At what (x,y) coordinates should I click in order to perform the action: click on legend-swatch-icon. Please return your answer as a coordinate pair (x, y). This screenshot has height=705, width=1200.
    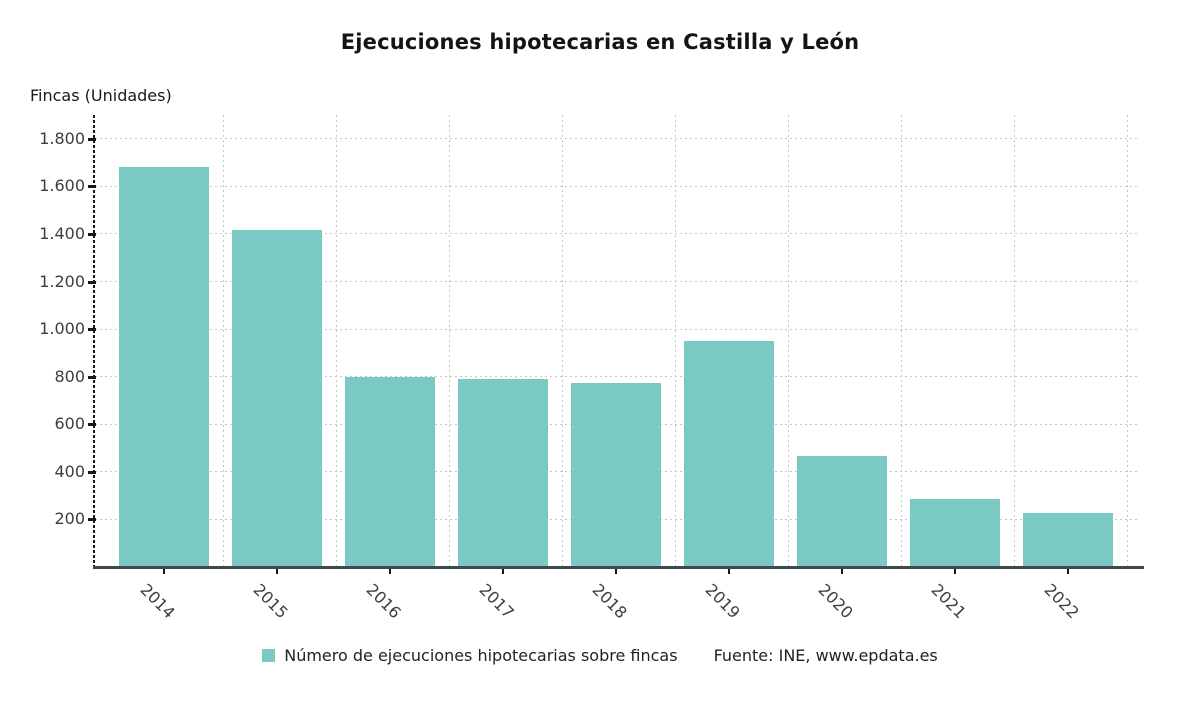
    Looking at the image, I should click on (269, 655).